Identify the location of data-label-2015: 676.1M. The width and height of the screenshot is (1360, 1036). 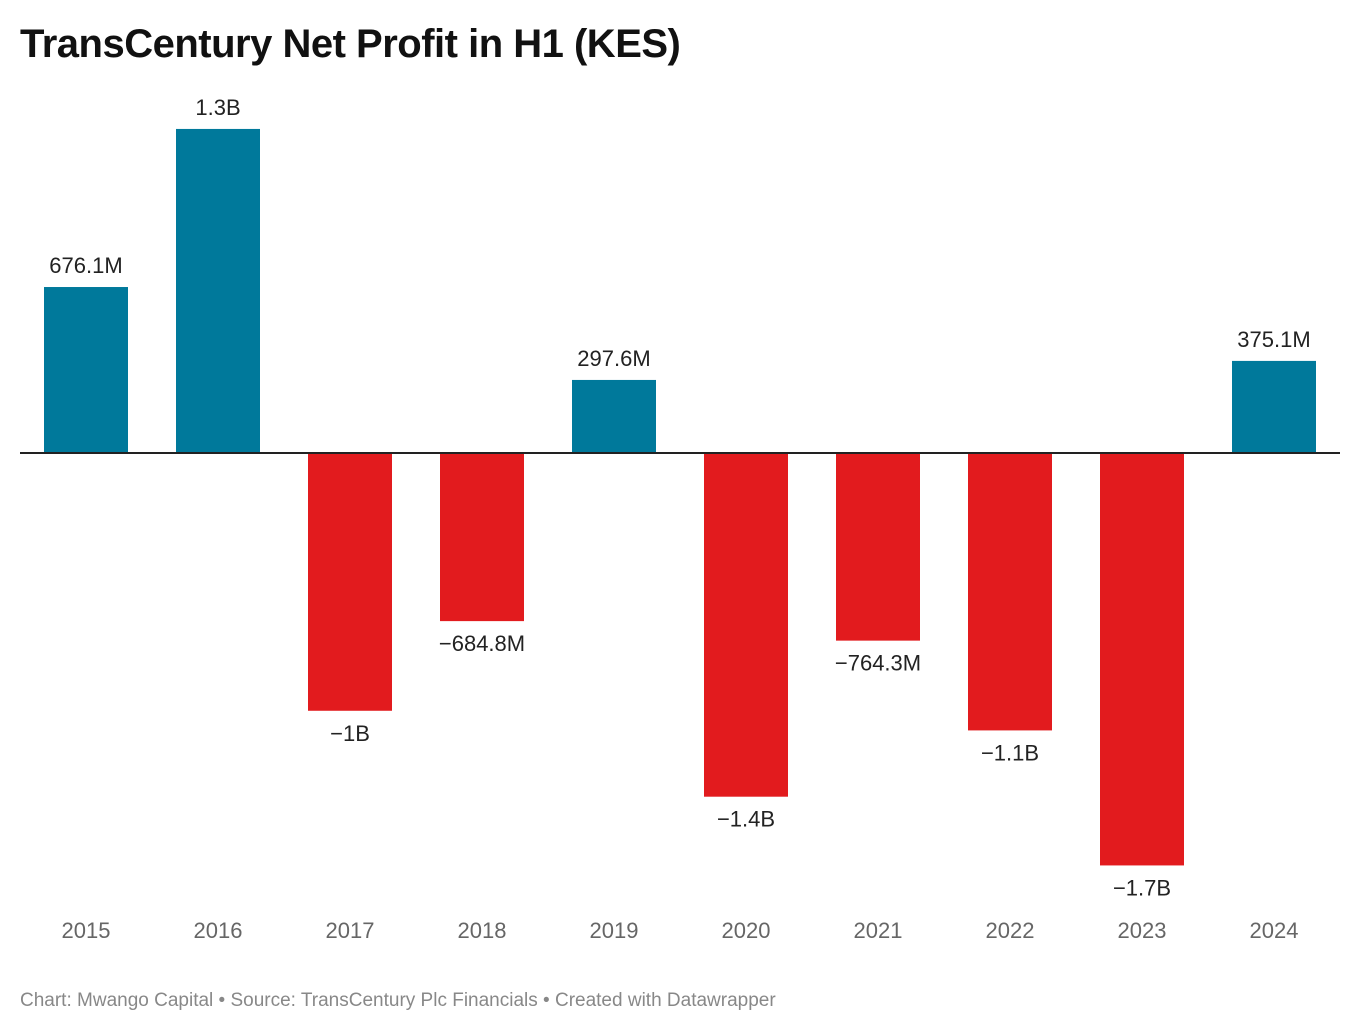
(85, 265).